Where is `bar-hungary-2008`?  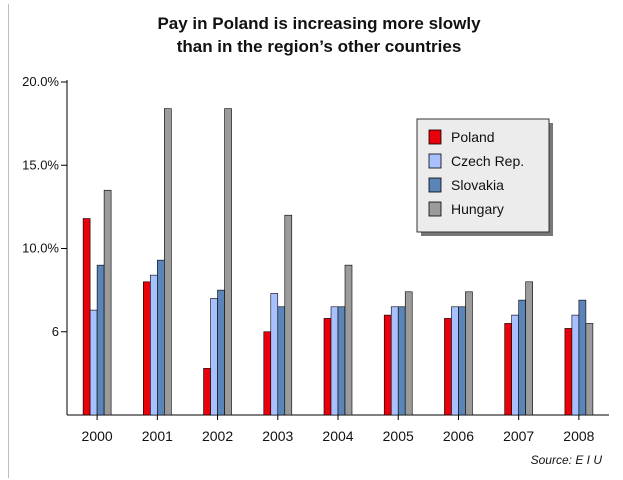 bar-hungary-2008 is located at coordinates (589, 369).